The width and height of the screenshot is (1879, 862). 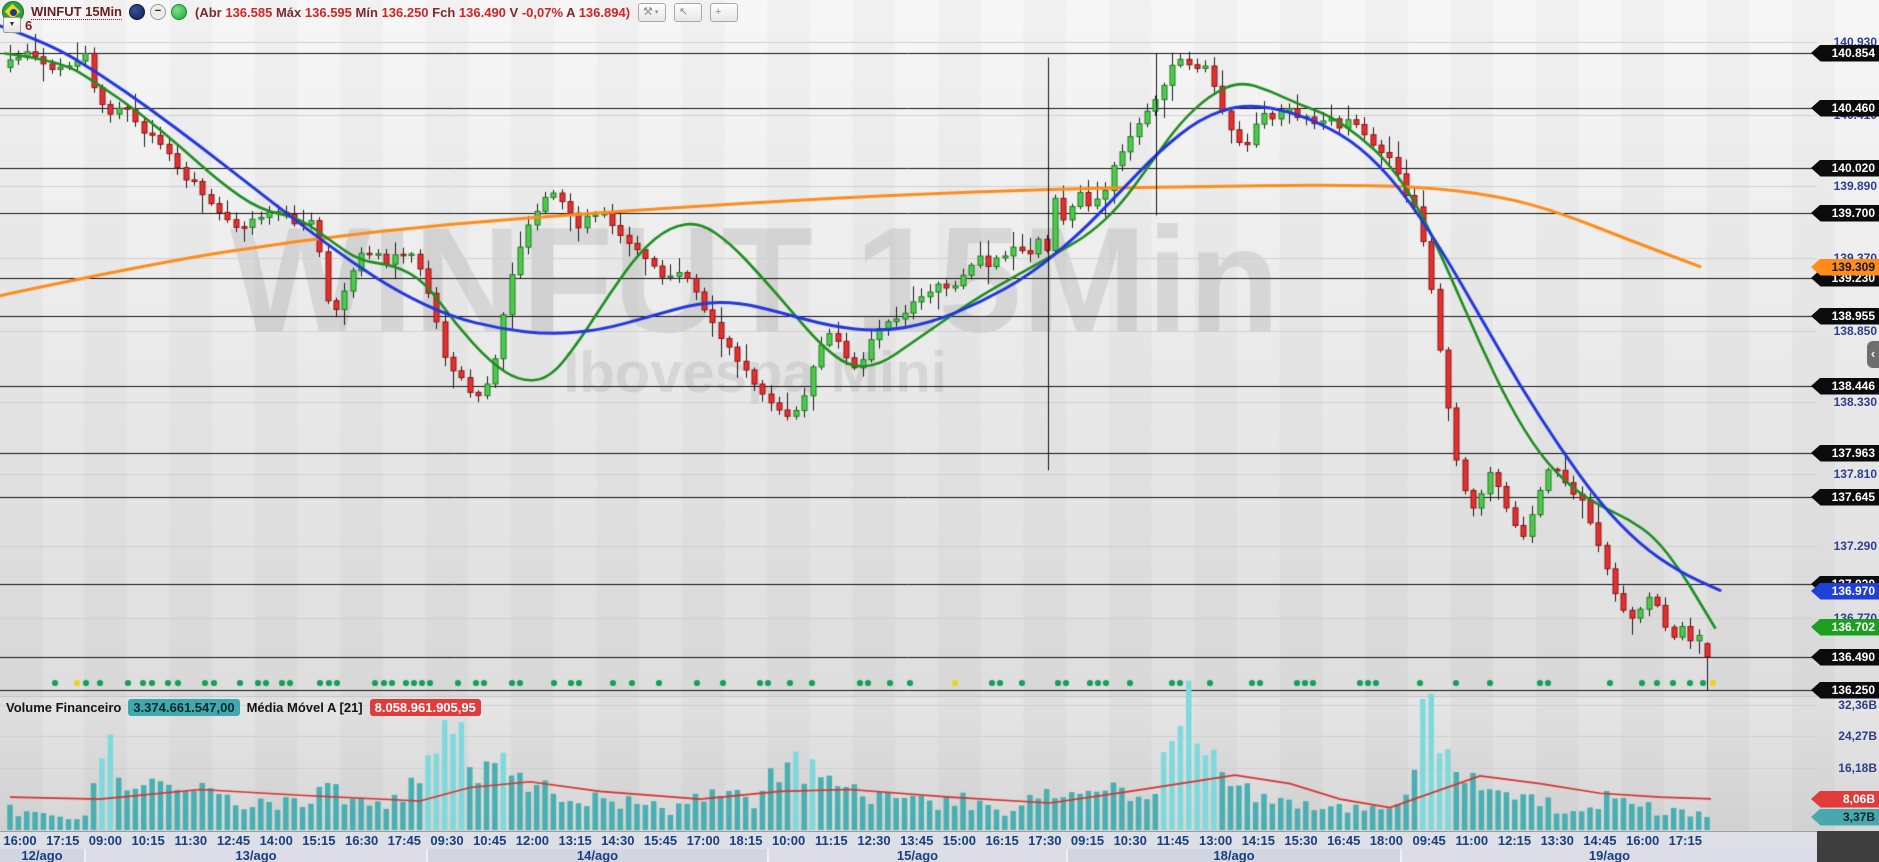 I want to click on minimize-indicator-icon: −, so click(x=158, y=12).